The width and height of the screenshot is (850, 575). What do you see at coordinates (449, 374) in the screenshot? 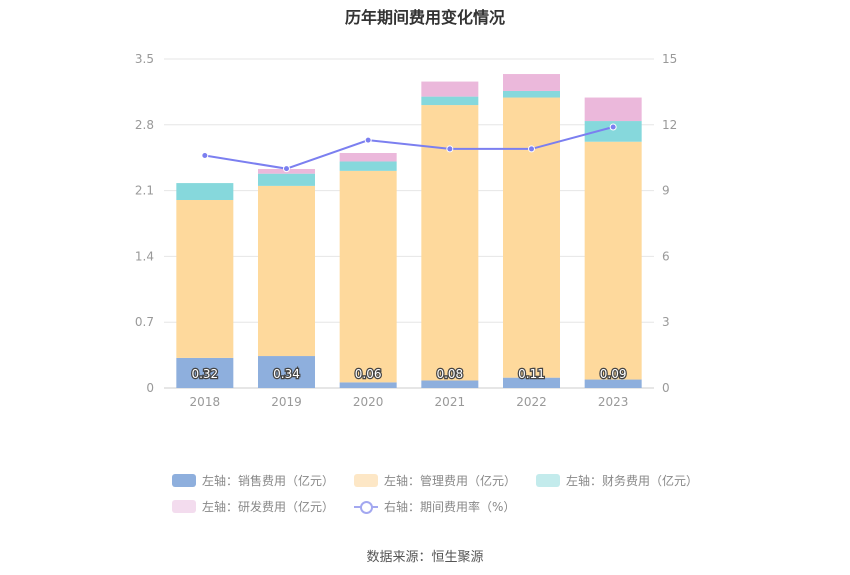
I see `bar-data-label: 0.08` at bounding box center [449, 374].